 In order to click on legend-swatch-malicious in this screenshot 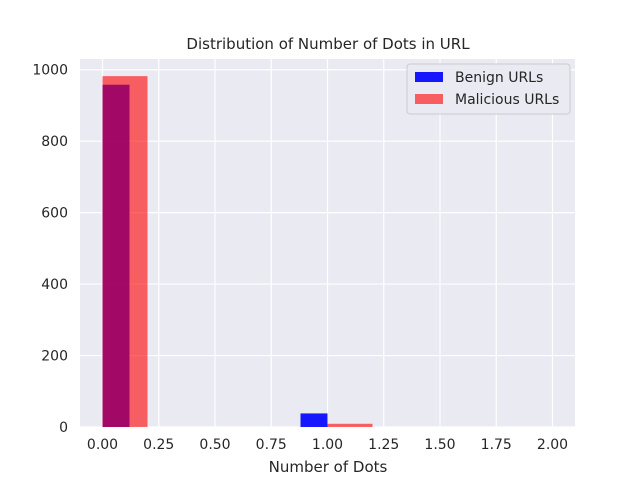, I will do `click(429, 99)`.